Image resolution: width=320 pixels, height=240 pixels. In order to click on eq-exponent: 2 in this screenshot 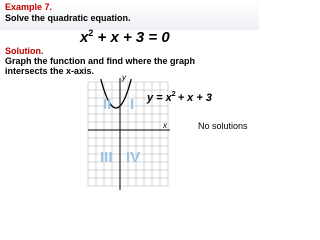, I will do `click(91, 33)`.